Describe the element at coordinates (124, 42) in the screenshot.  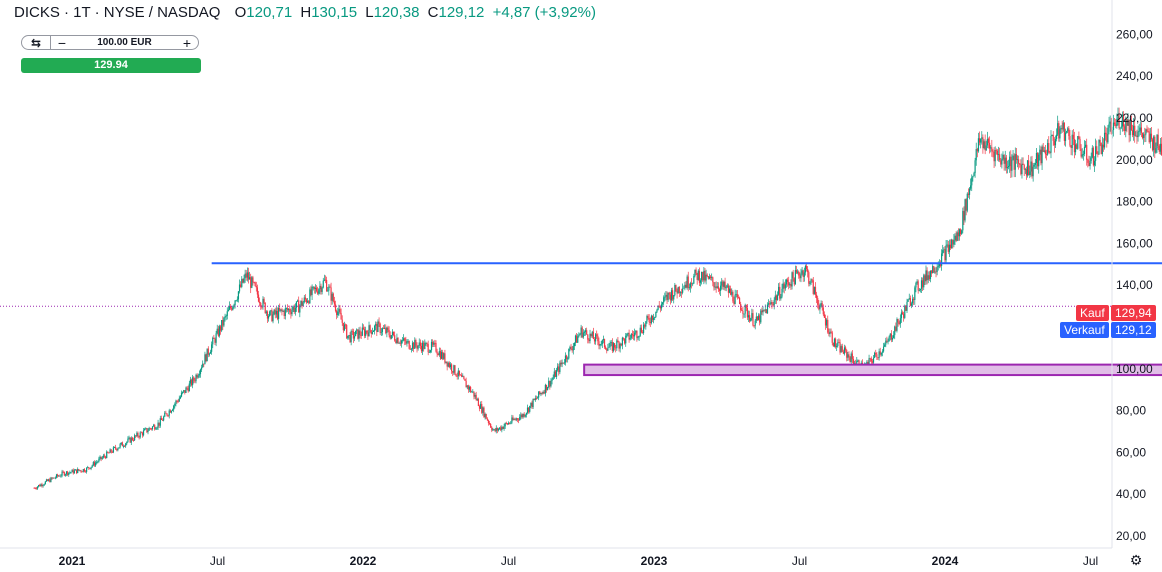
I see `quantity-input: 100.00 EUR` at that location.